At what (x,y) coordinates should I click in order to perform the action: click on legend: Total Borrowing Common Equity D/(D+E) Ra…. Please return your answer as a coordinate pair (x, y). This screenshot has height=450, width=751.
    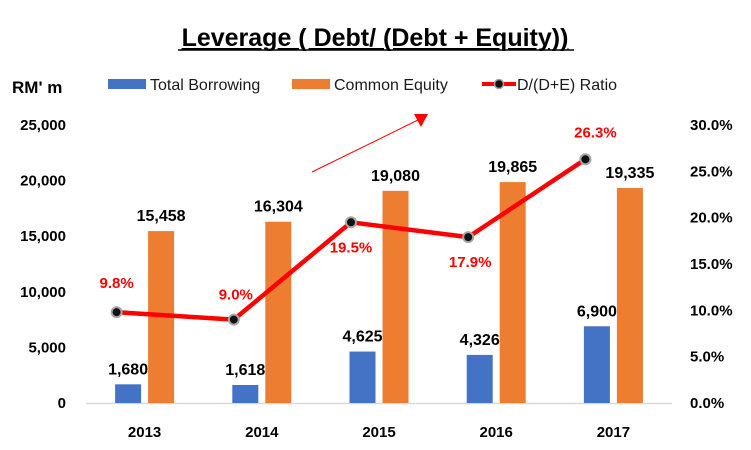
    Looking at the image, I should click on (362, 85).